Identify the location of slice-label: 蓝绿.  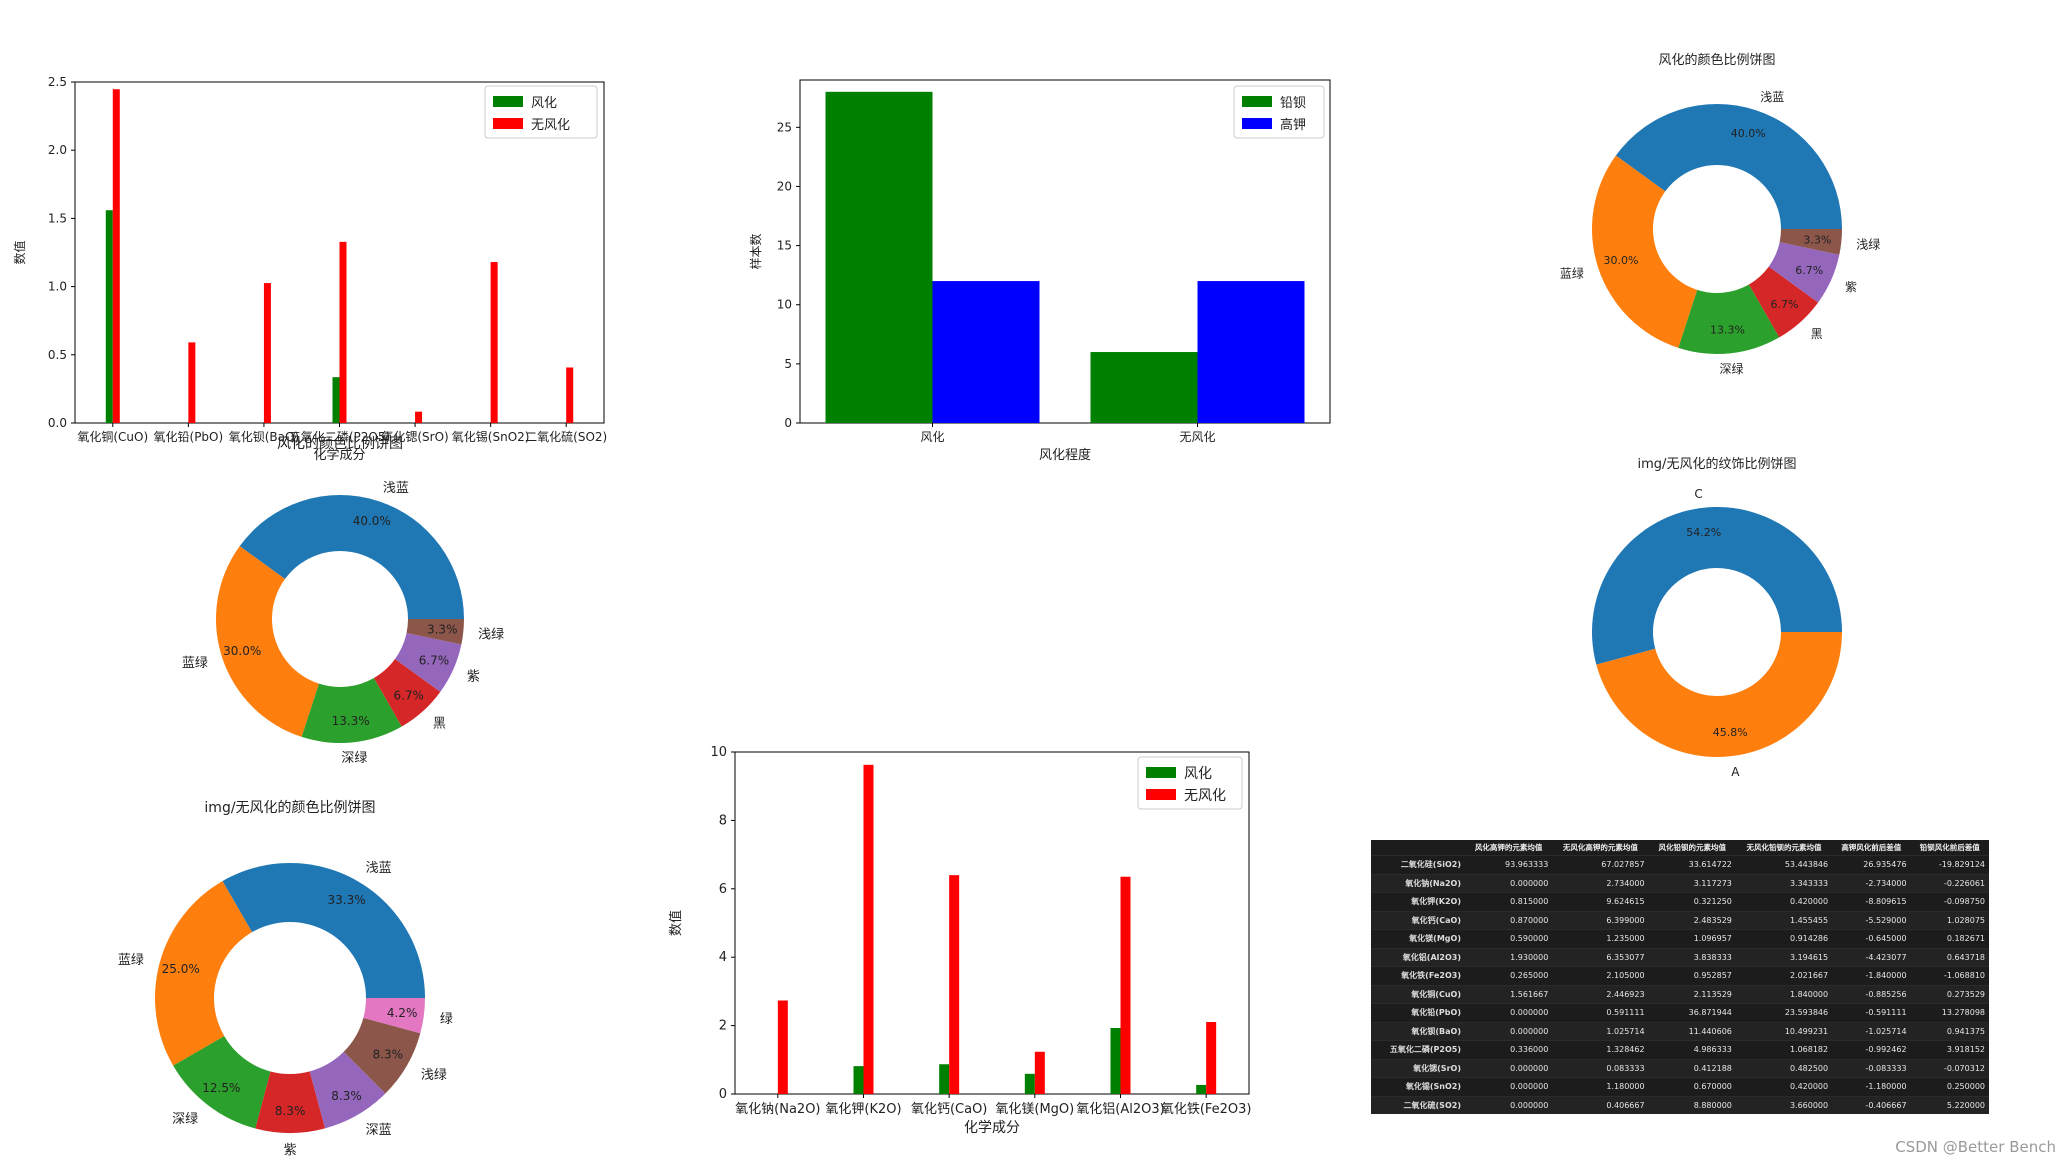
(131, 960).